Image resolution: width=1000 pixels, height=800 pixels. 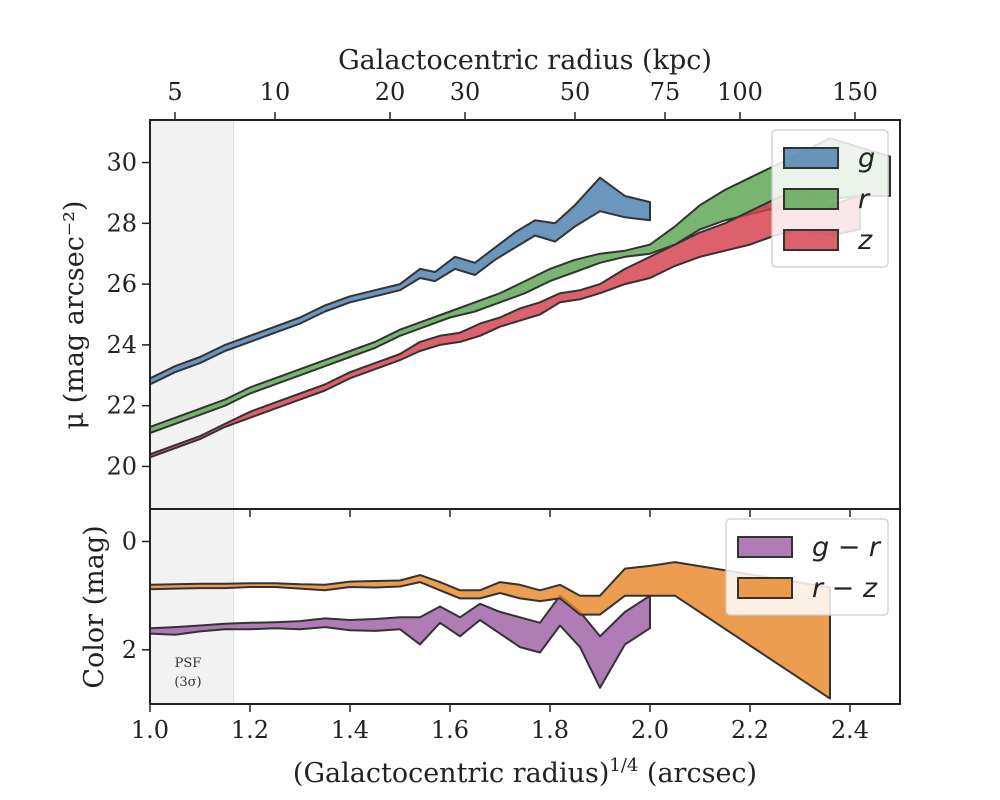 I want to click on bottom-legend-swatch-r-z, so click(x=765, y=588).